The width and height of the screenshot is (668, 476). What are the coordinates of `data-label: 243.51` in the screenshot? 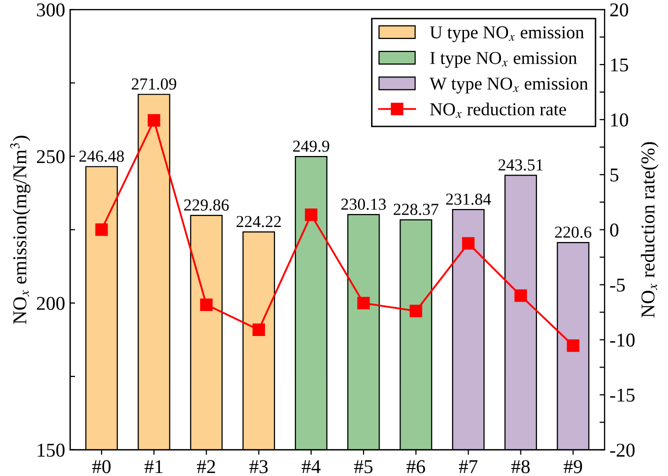 It's located at (520, 165).